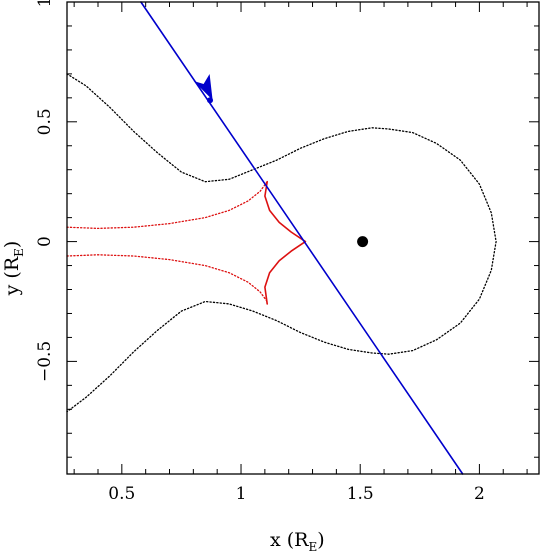 The image size is (541, 555). What do you see at coordinates (289, 540) in the screenshot?
I see `x-axis-label-main: x (R` at bounding box center [289, 540].